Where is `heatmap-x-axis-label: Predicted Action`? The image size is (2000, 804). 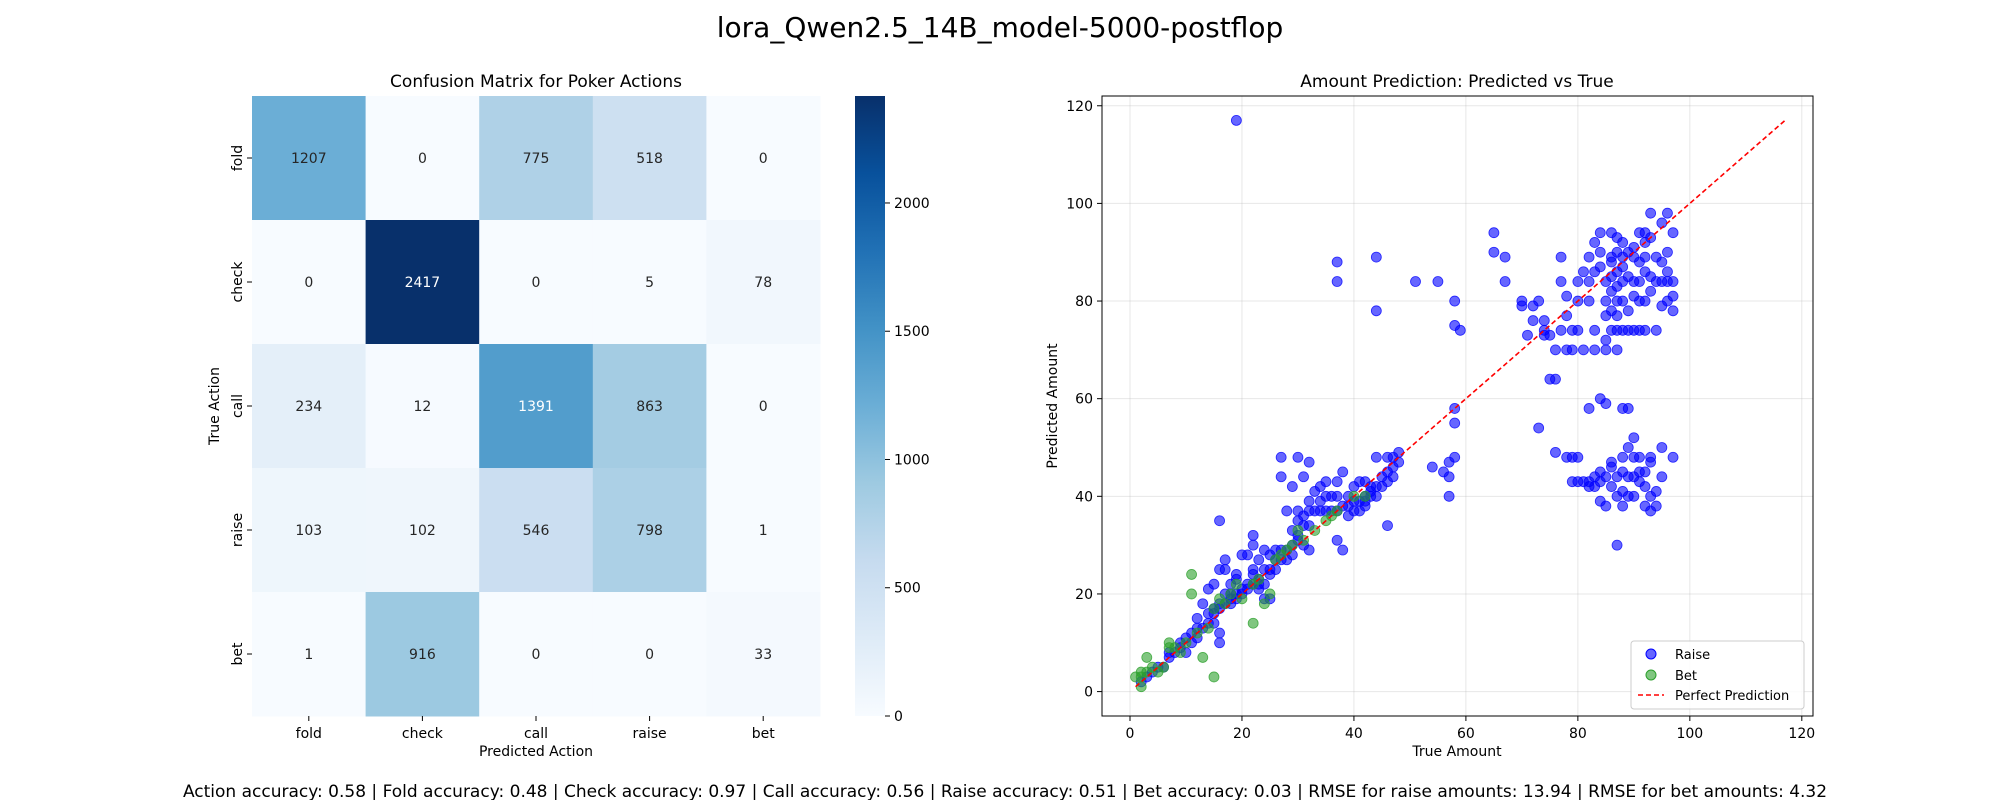
heatmap-x-axis-label: Predicted Action is located at coordinates (536, 752).